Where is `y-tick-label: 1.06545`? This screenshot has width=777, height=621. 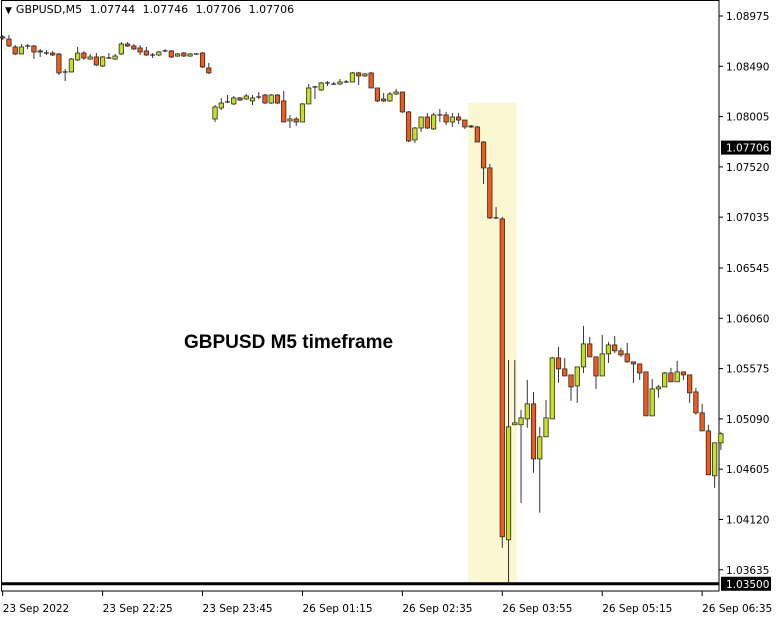
y-tick-label: 1.06545 is located at coordinates (747, 269).